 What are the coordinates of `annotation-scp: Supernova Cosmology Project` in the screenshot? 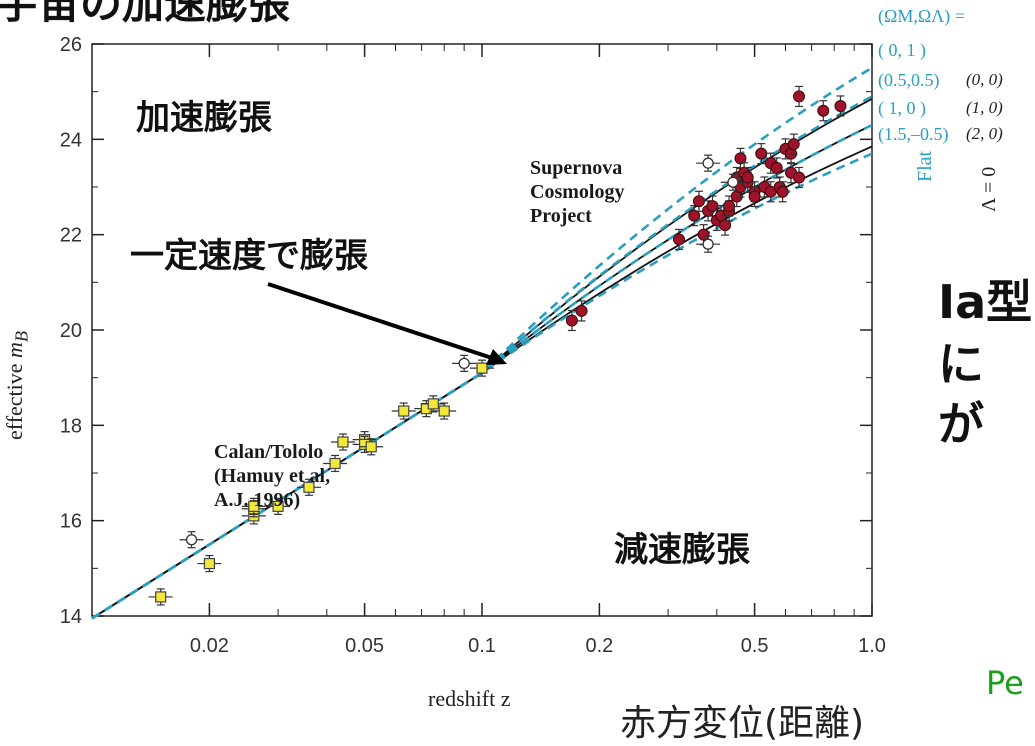 It's located at (577, 192).